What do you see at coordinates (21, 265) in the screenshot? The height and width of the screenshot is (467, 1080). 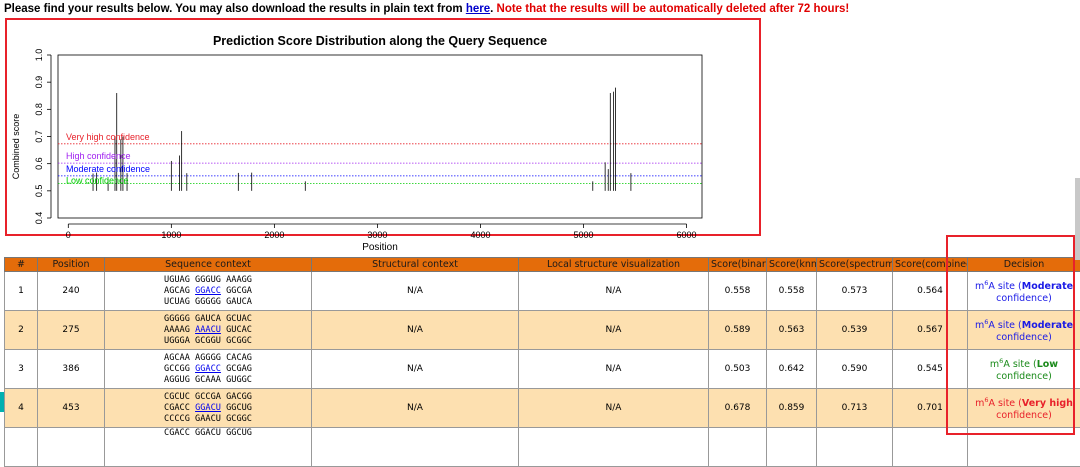 I see `col-header-num: #` at bounding box center [21, 265].